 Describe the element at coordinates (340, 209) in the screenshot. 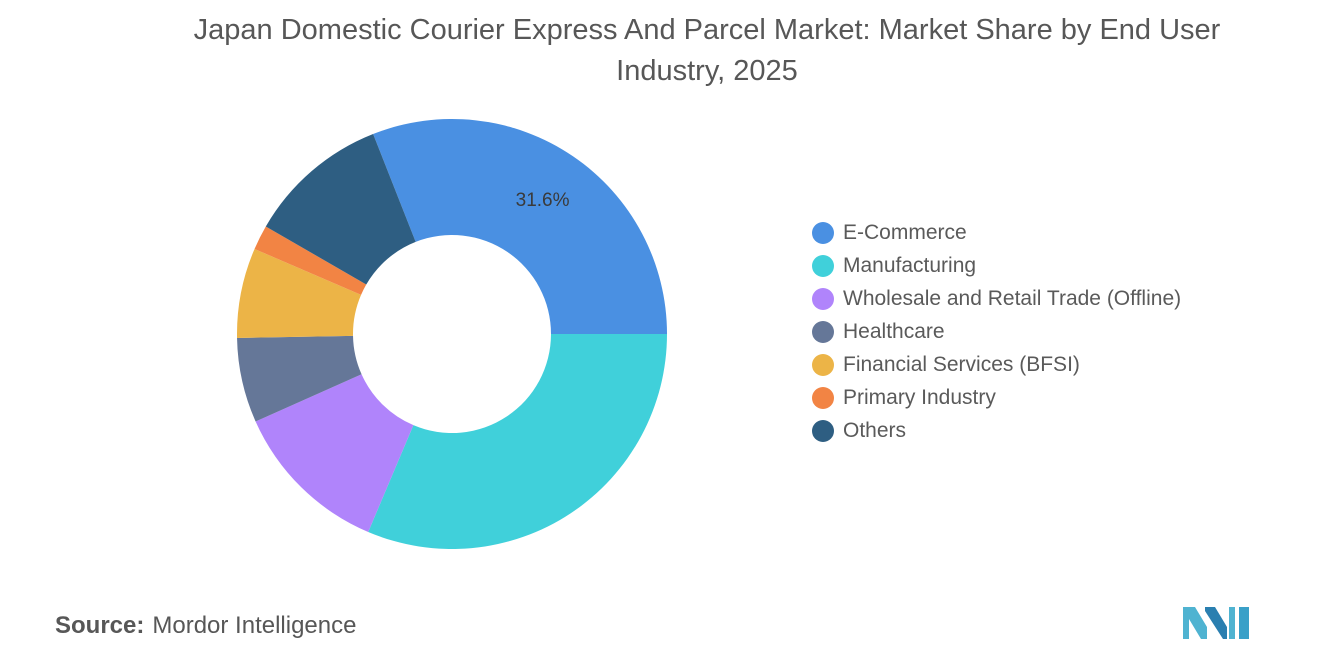

I see `slice-others` at that location.